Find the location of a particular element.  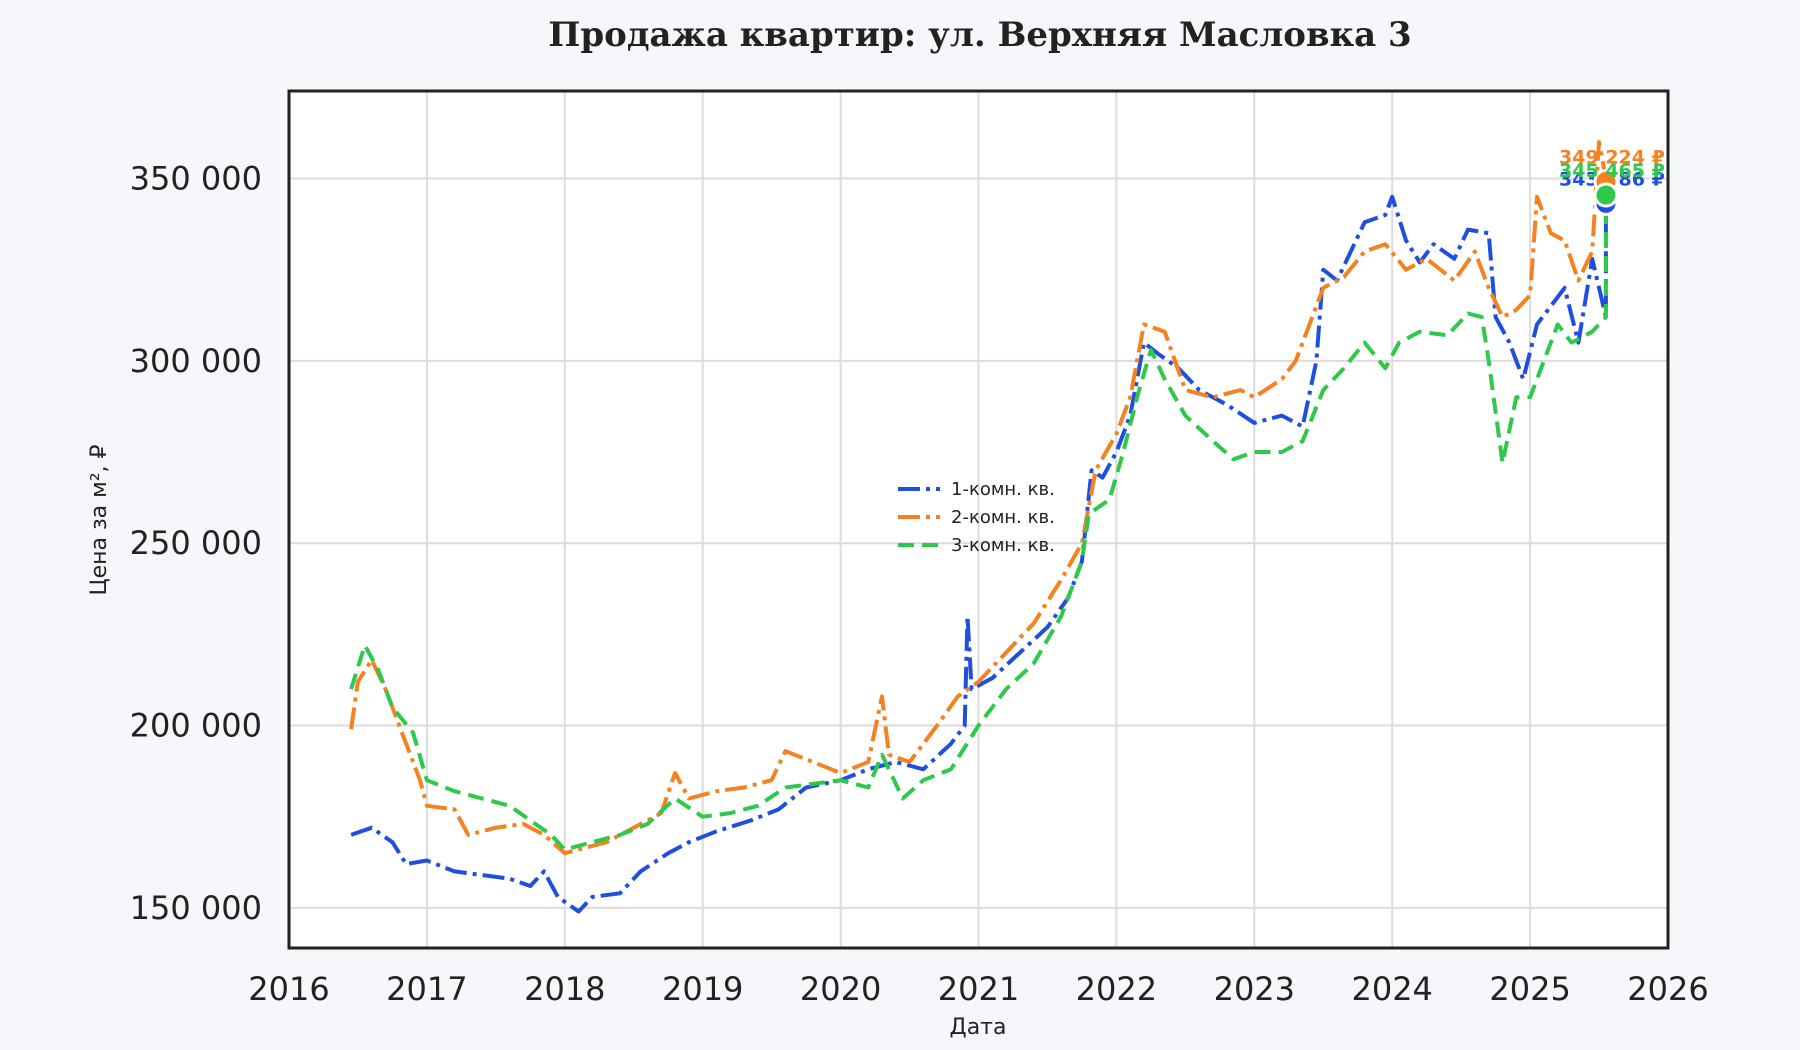

x-tick-label: 2024 is located at coordinates (1391, 989).